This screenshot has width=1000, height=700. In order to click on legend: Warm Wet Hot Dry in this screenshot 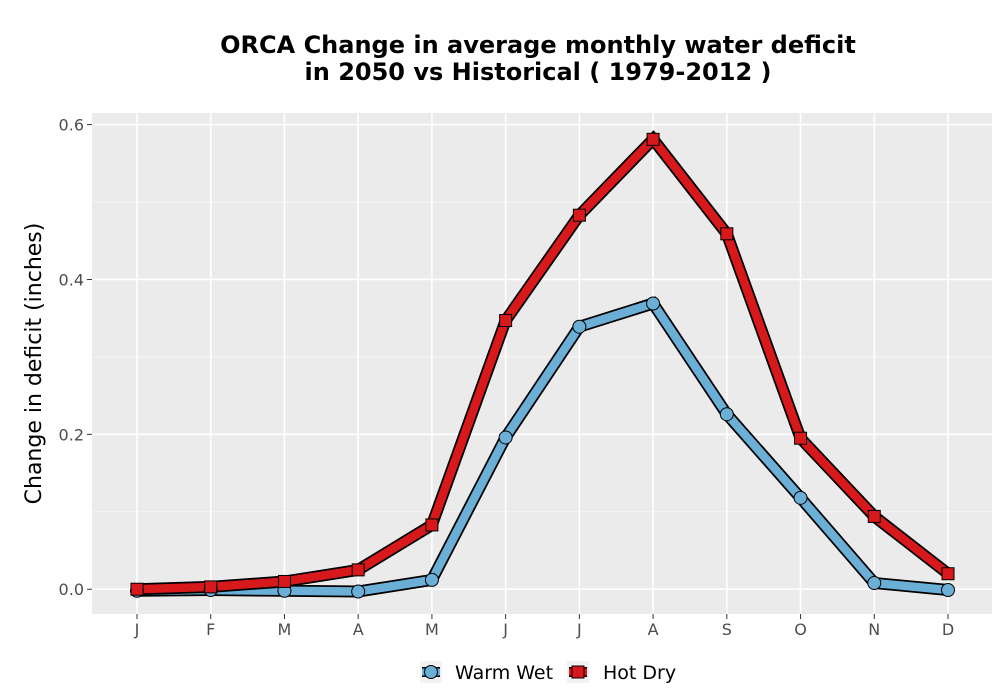, I will do `click(548, 672)`.